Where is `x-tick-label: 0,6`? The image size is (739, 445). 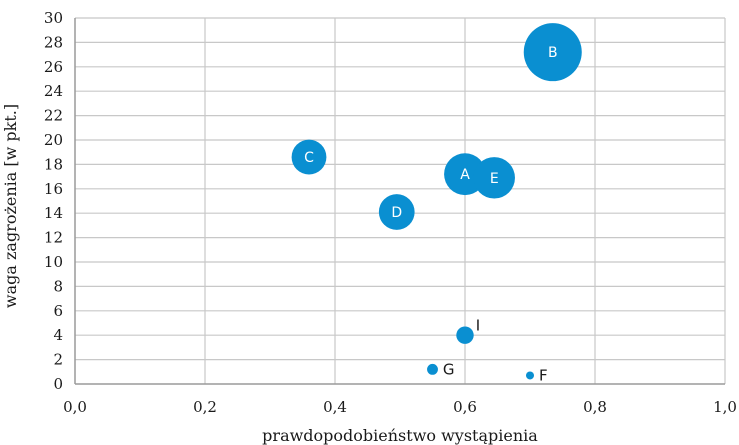 x-tick-label: 0,6 is located at coordinates (465, 407).